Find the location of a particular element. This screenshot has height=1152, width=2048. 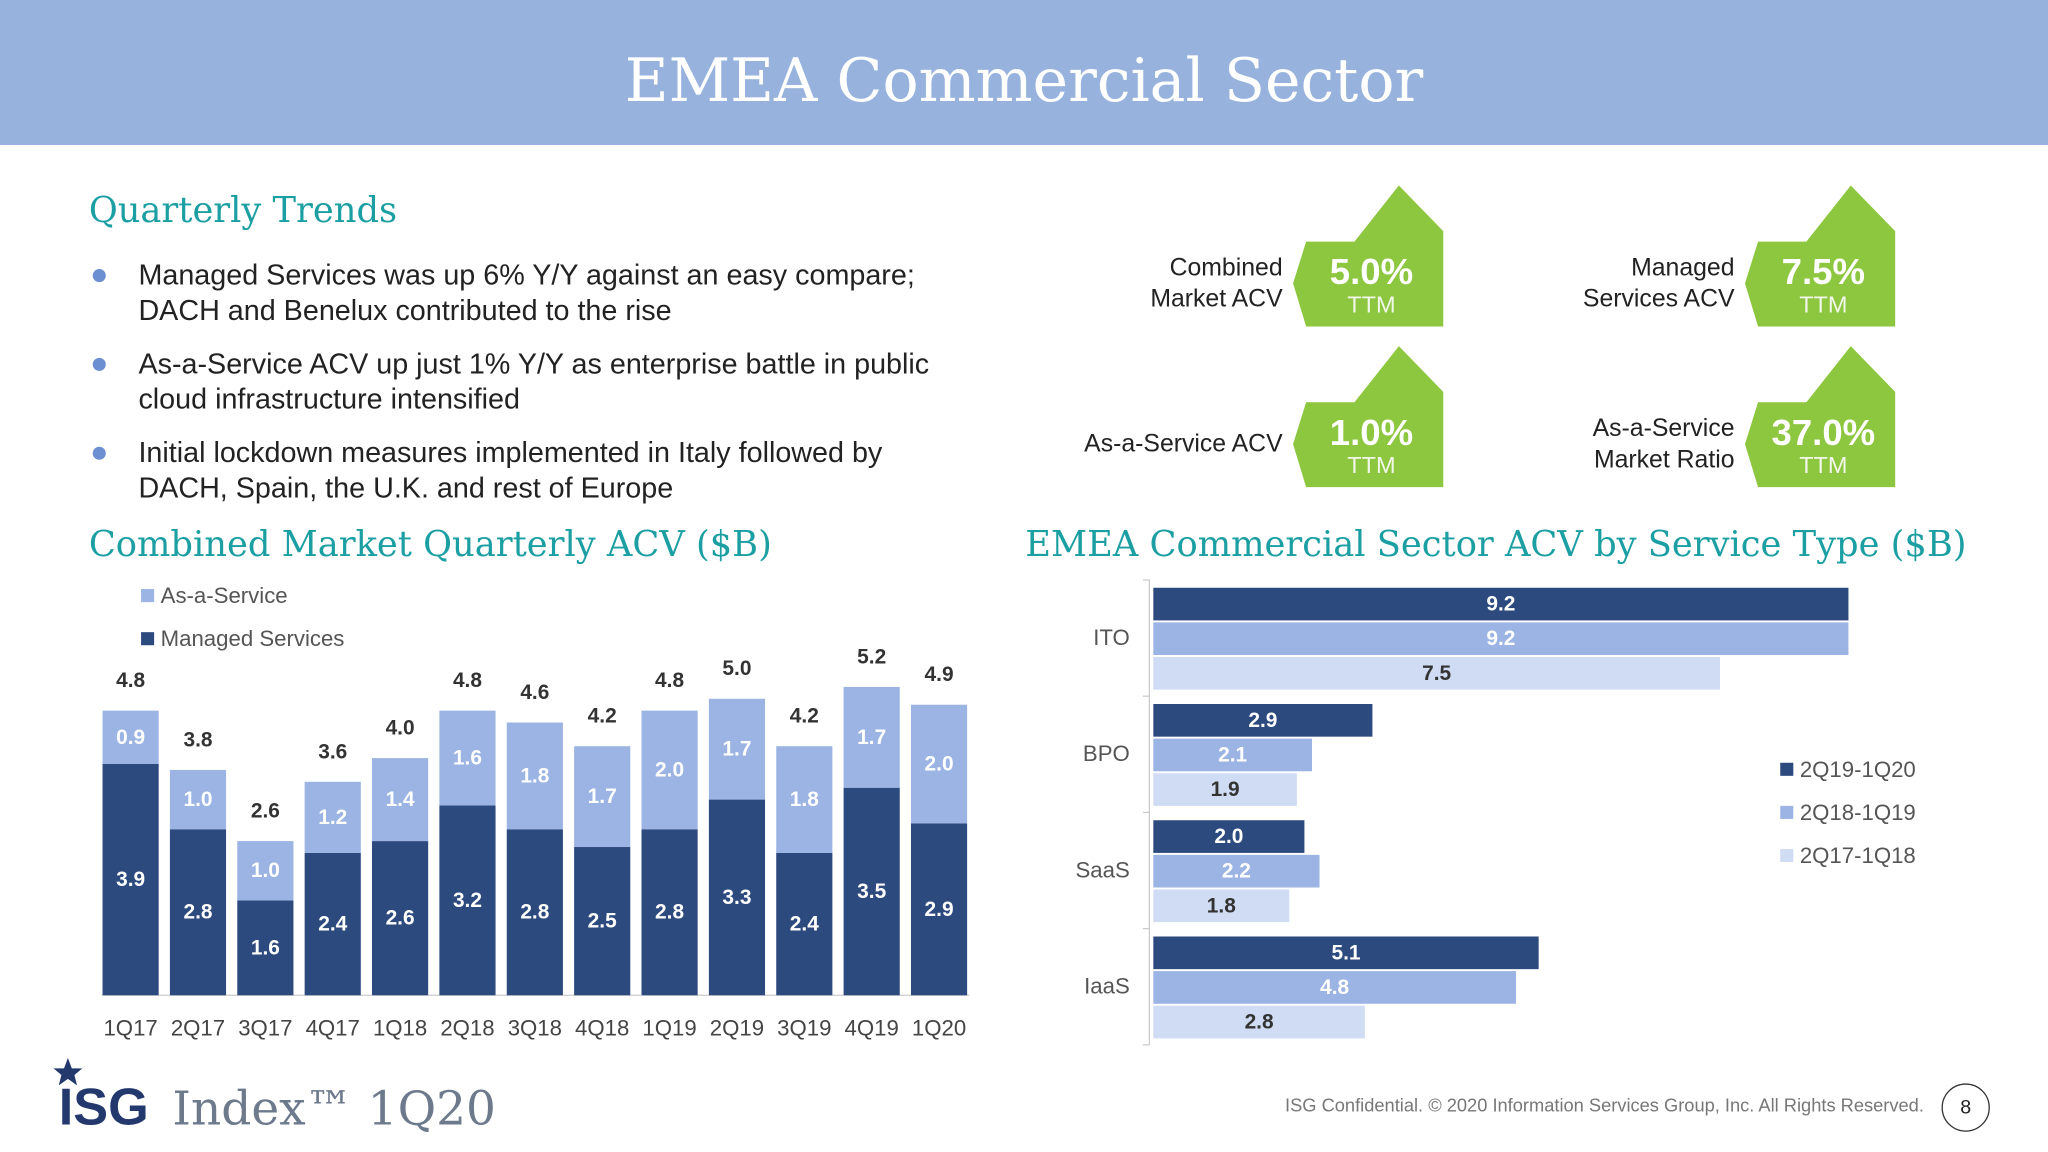

value-label: 3.9 is located at coordinates (130, 879).